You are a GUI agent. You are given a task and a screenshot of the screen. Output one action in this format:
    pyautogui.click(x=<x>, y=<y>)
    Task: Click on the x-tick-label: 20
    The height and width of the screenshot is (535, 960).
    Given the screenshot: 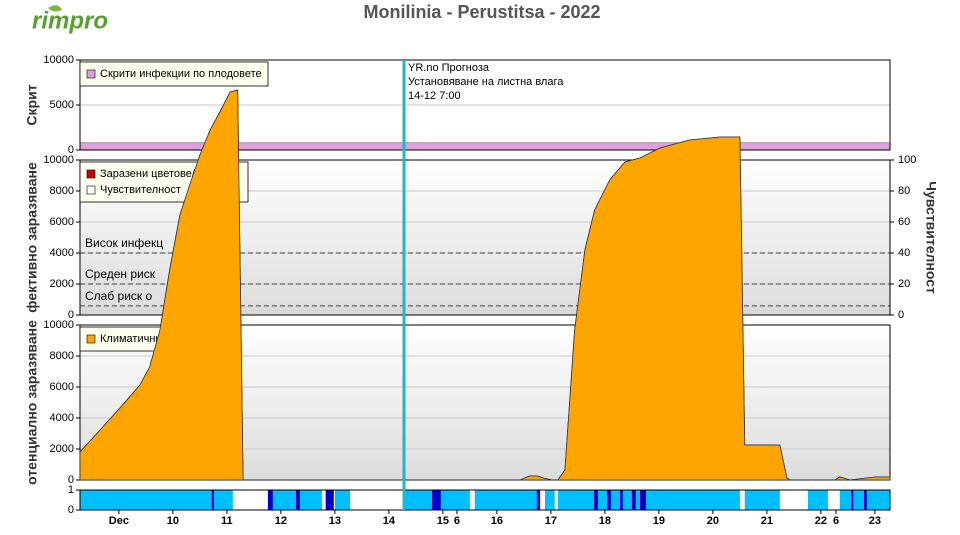 What is the action you would take?
    pyautogui.click(x=713, y=521)
    